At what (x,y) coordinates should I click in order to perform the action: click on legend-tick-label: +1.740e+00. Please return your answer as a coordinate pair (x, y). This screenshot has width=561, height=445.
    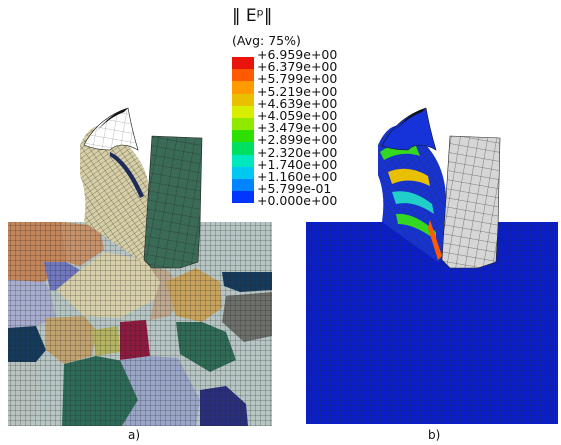
    Looking at the image, I should click on (297, 164).